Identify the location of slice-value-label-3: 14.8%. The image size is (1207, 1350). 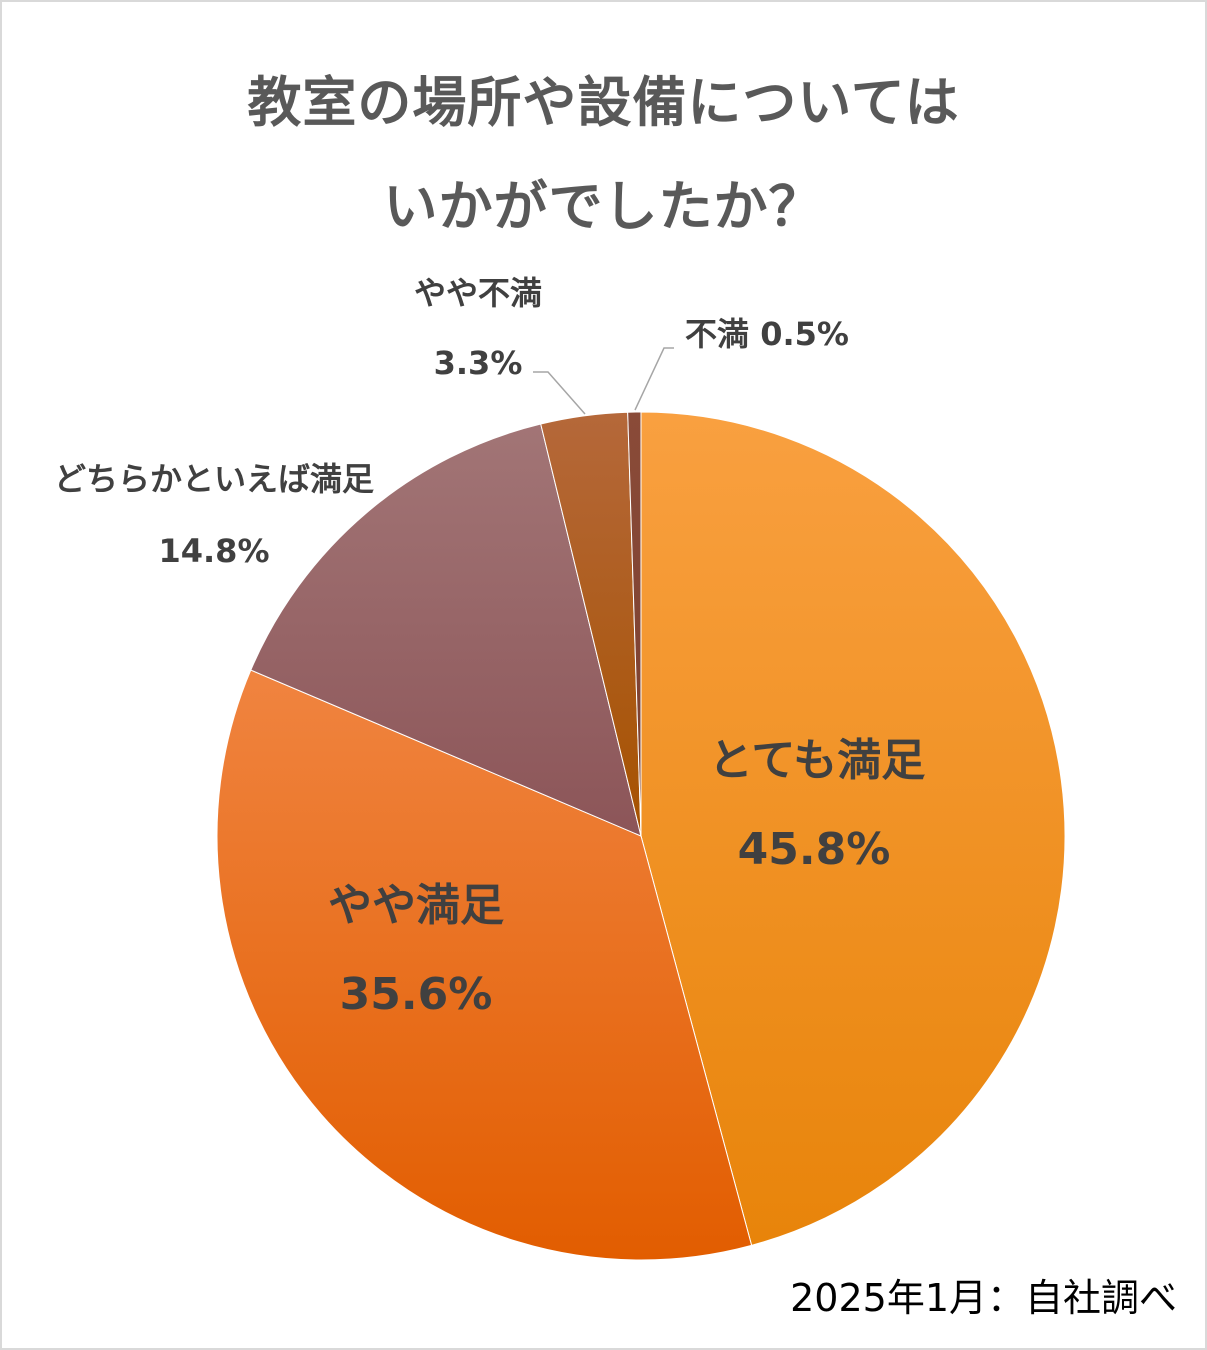
(213, 551).